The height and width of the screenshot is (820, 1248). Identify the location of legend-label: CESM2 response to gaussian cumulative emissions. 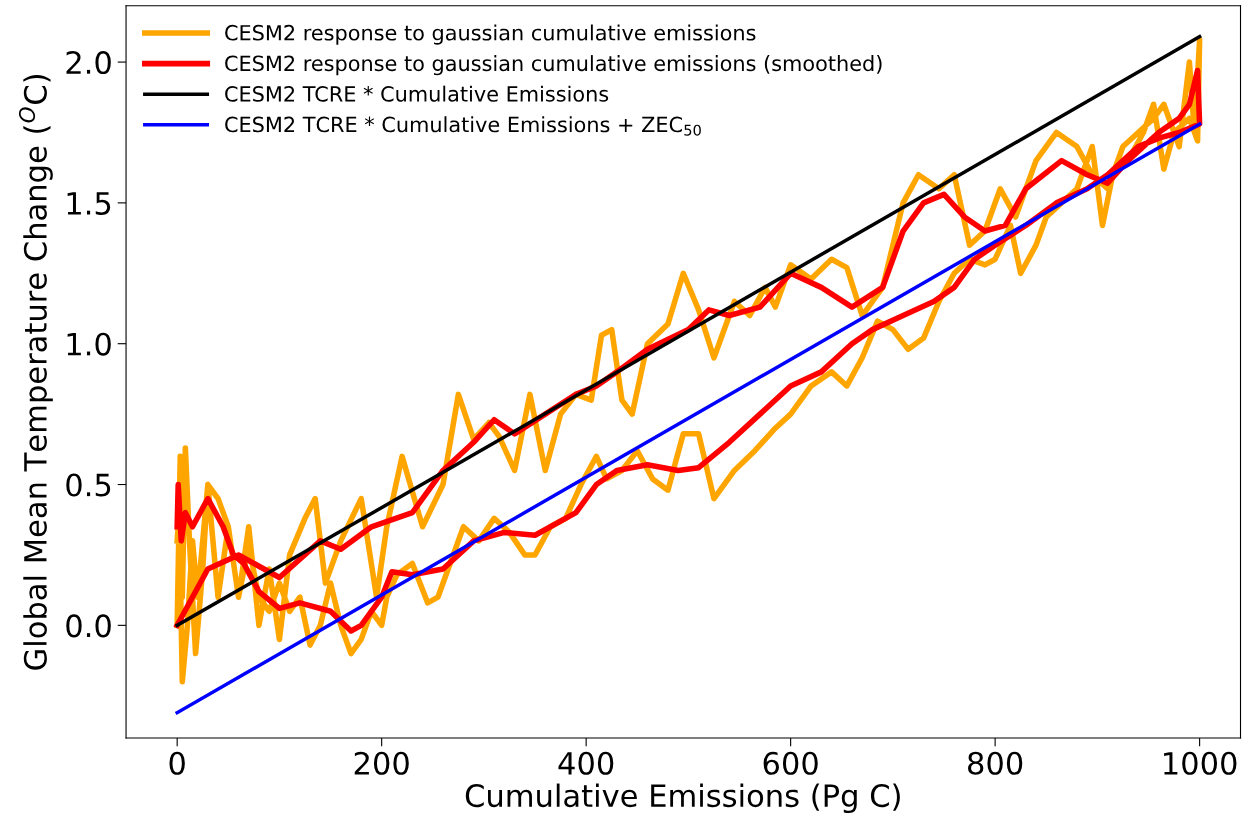
(490, 34).